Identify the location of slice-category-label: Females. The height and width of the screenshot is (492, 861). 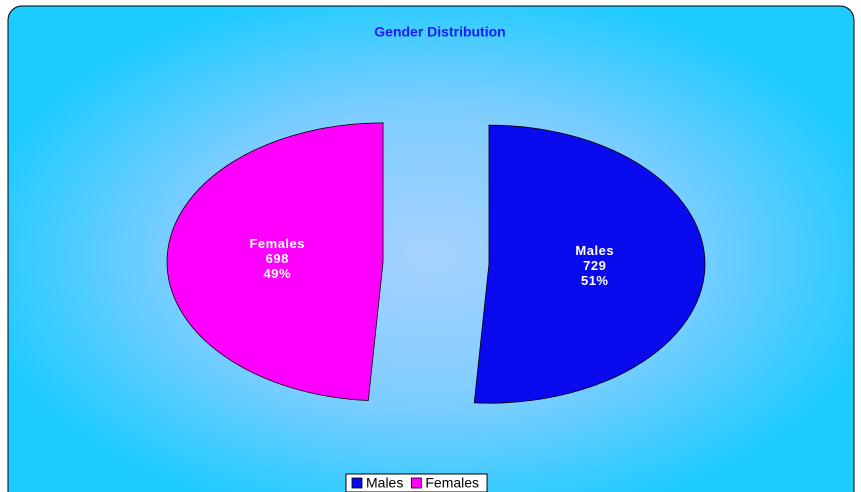
(277, 243).